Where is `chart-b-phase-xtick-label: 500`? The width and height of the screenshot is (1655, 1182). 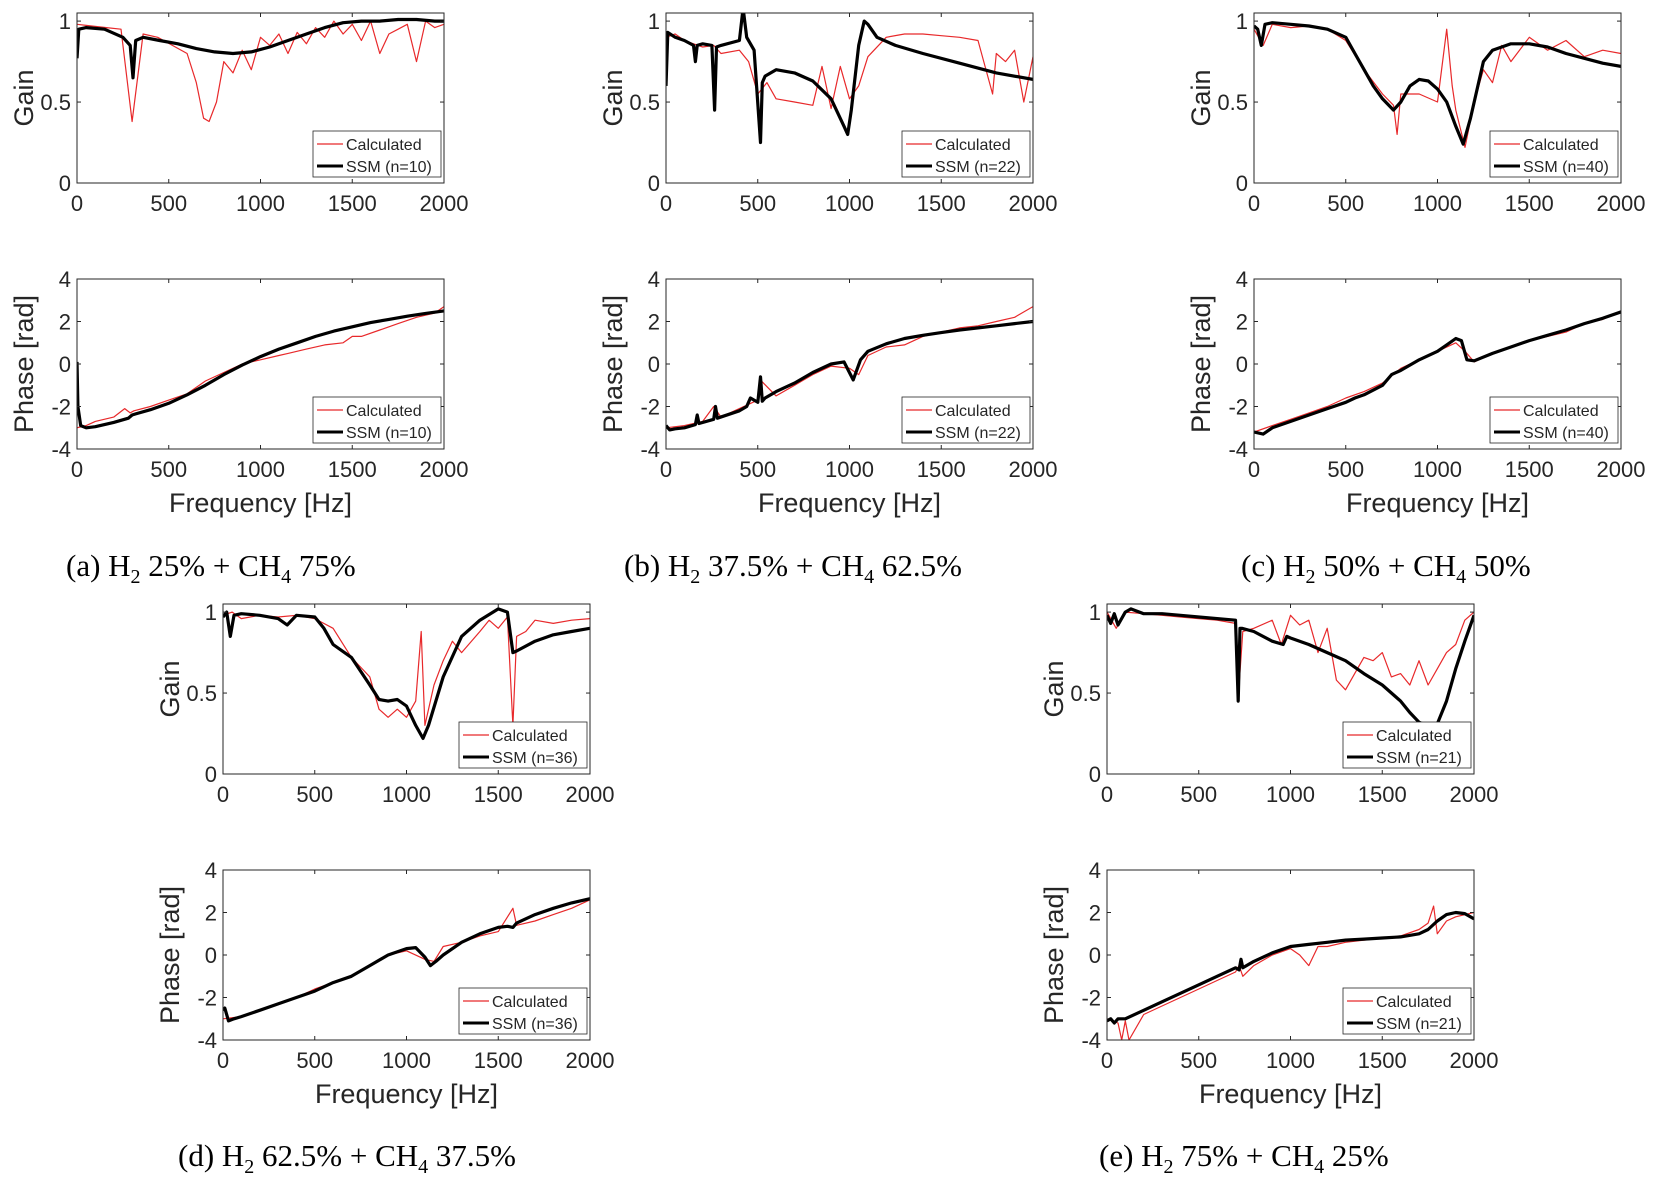
chart-b-phase-xtick-label: 500 is located at coordinates (757, 469).